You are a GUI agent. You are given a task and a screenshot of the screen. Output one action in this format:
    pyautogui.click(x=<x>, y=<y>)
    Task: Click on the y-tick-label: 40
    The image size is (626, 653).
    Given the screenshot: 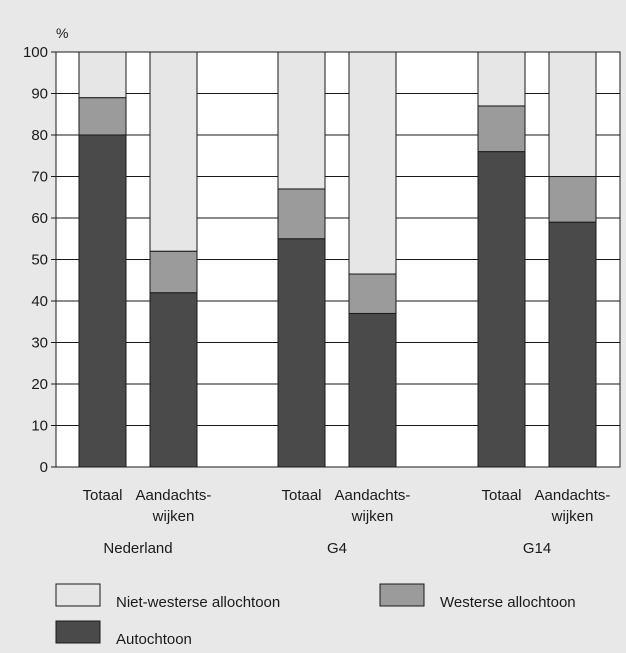 What is the action you would take?
    pyautogui.click(x=39, y=301)
    